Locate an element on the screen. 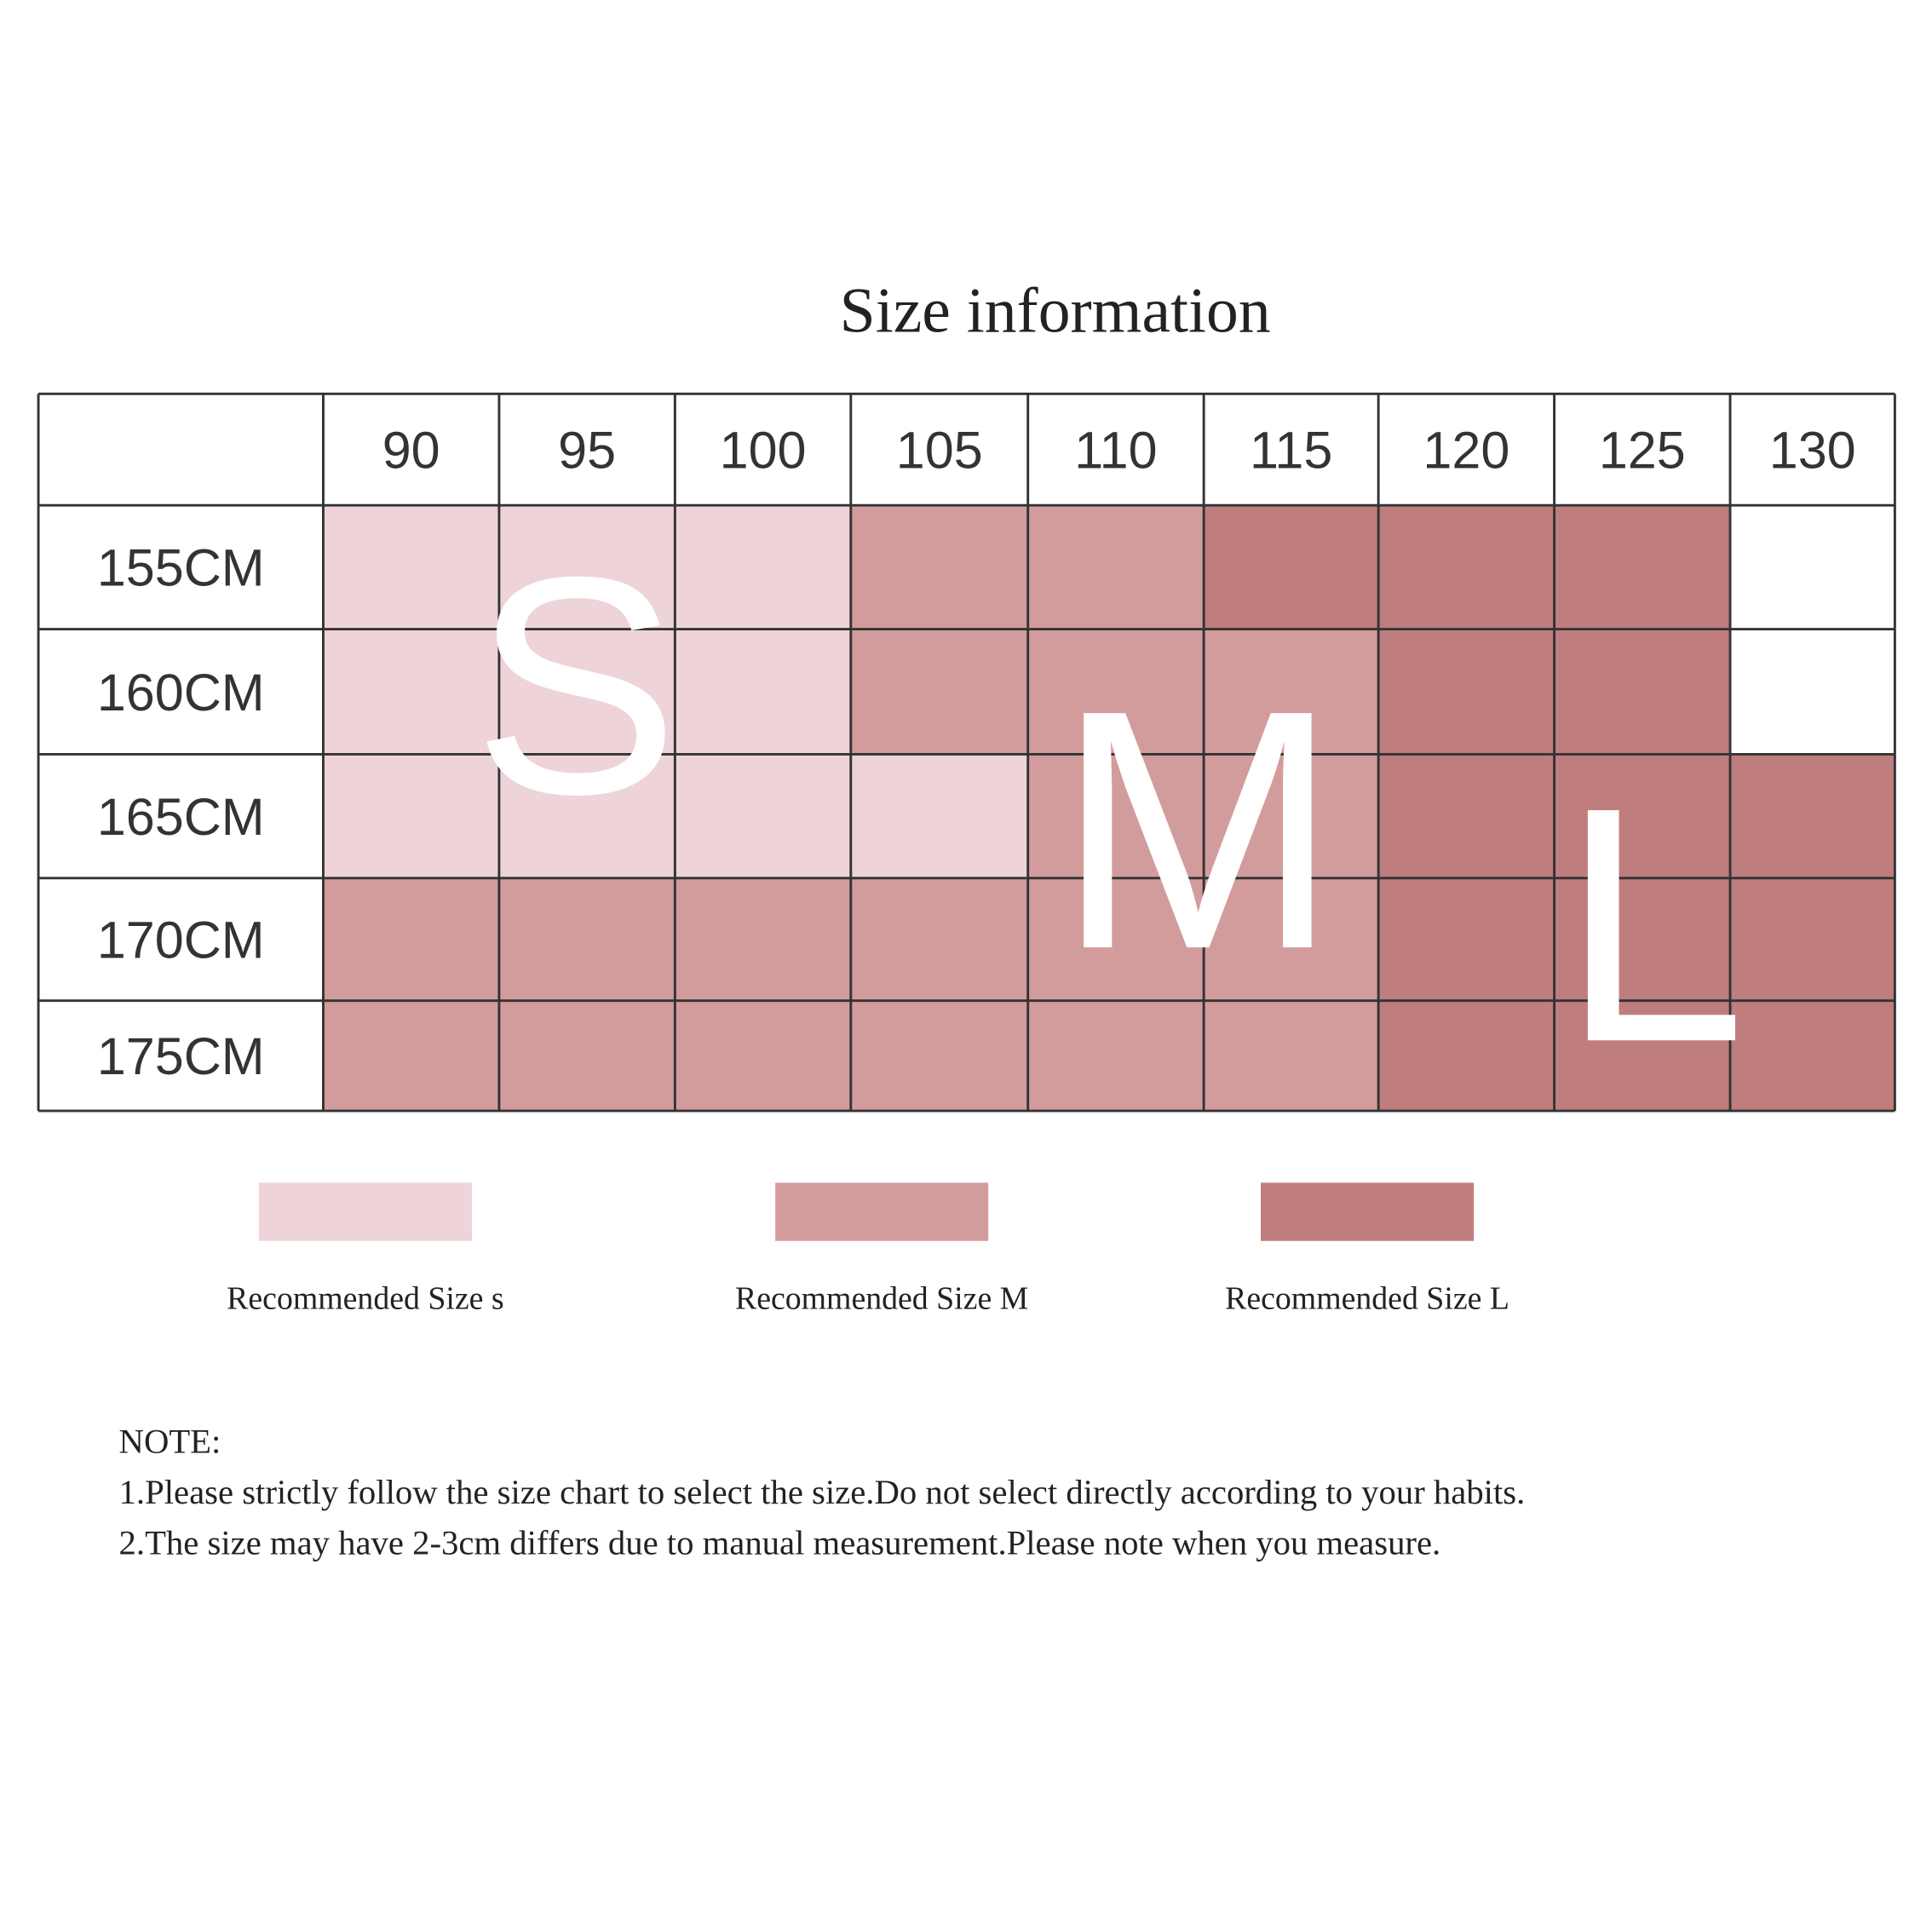  column-label: 130 is located at coordinates (1813, 451).